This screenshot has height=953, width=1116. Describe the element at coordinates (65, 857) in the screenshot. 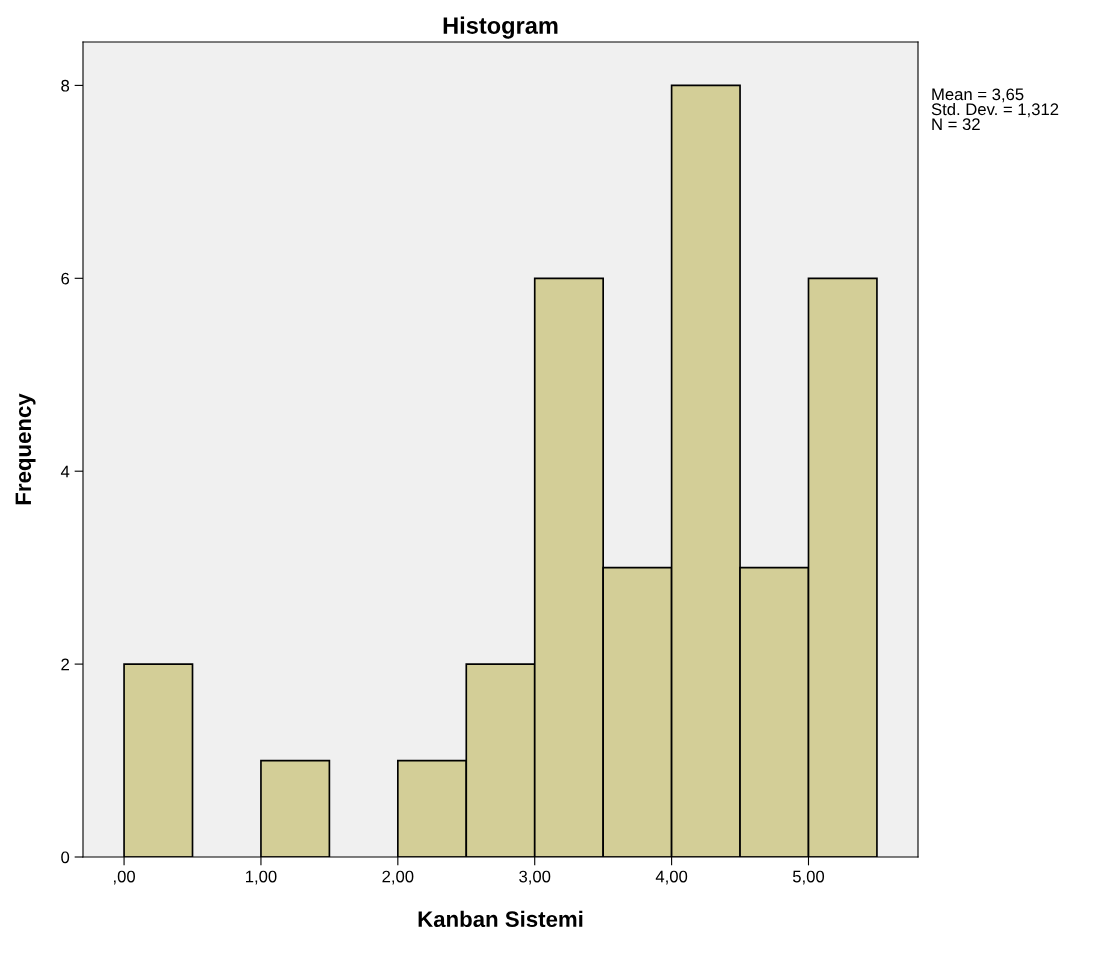

I see `y-tick-label: 0` at that location.